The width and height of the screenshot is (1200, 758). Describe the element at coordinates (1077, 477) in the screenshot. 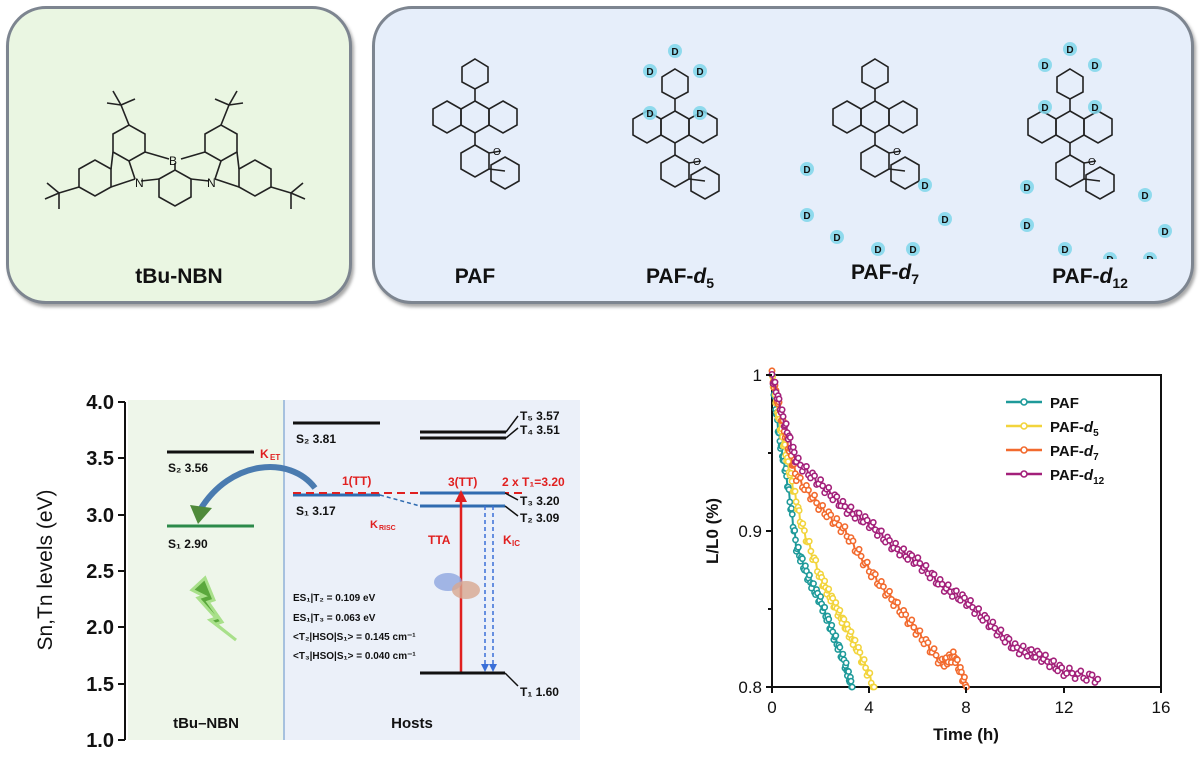

I see `legend-label-3: PAF-d12` at that location.